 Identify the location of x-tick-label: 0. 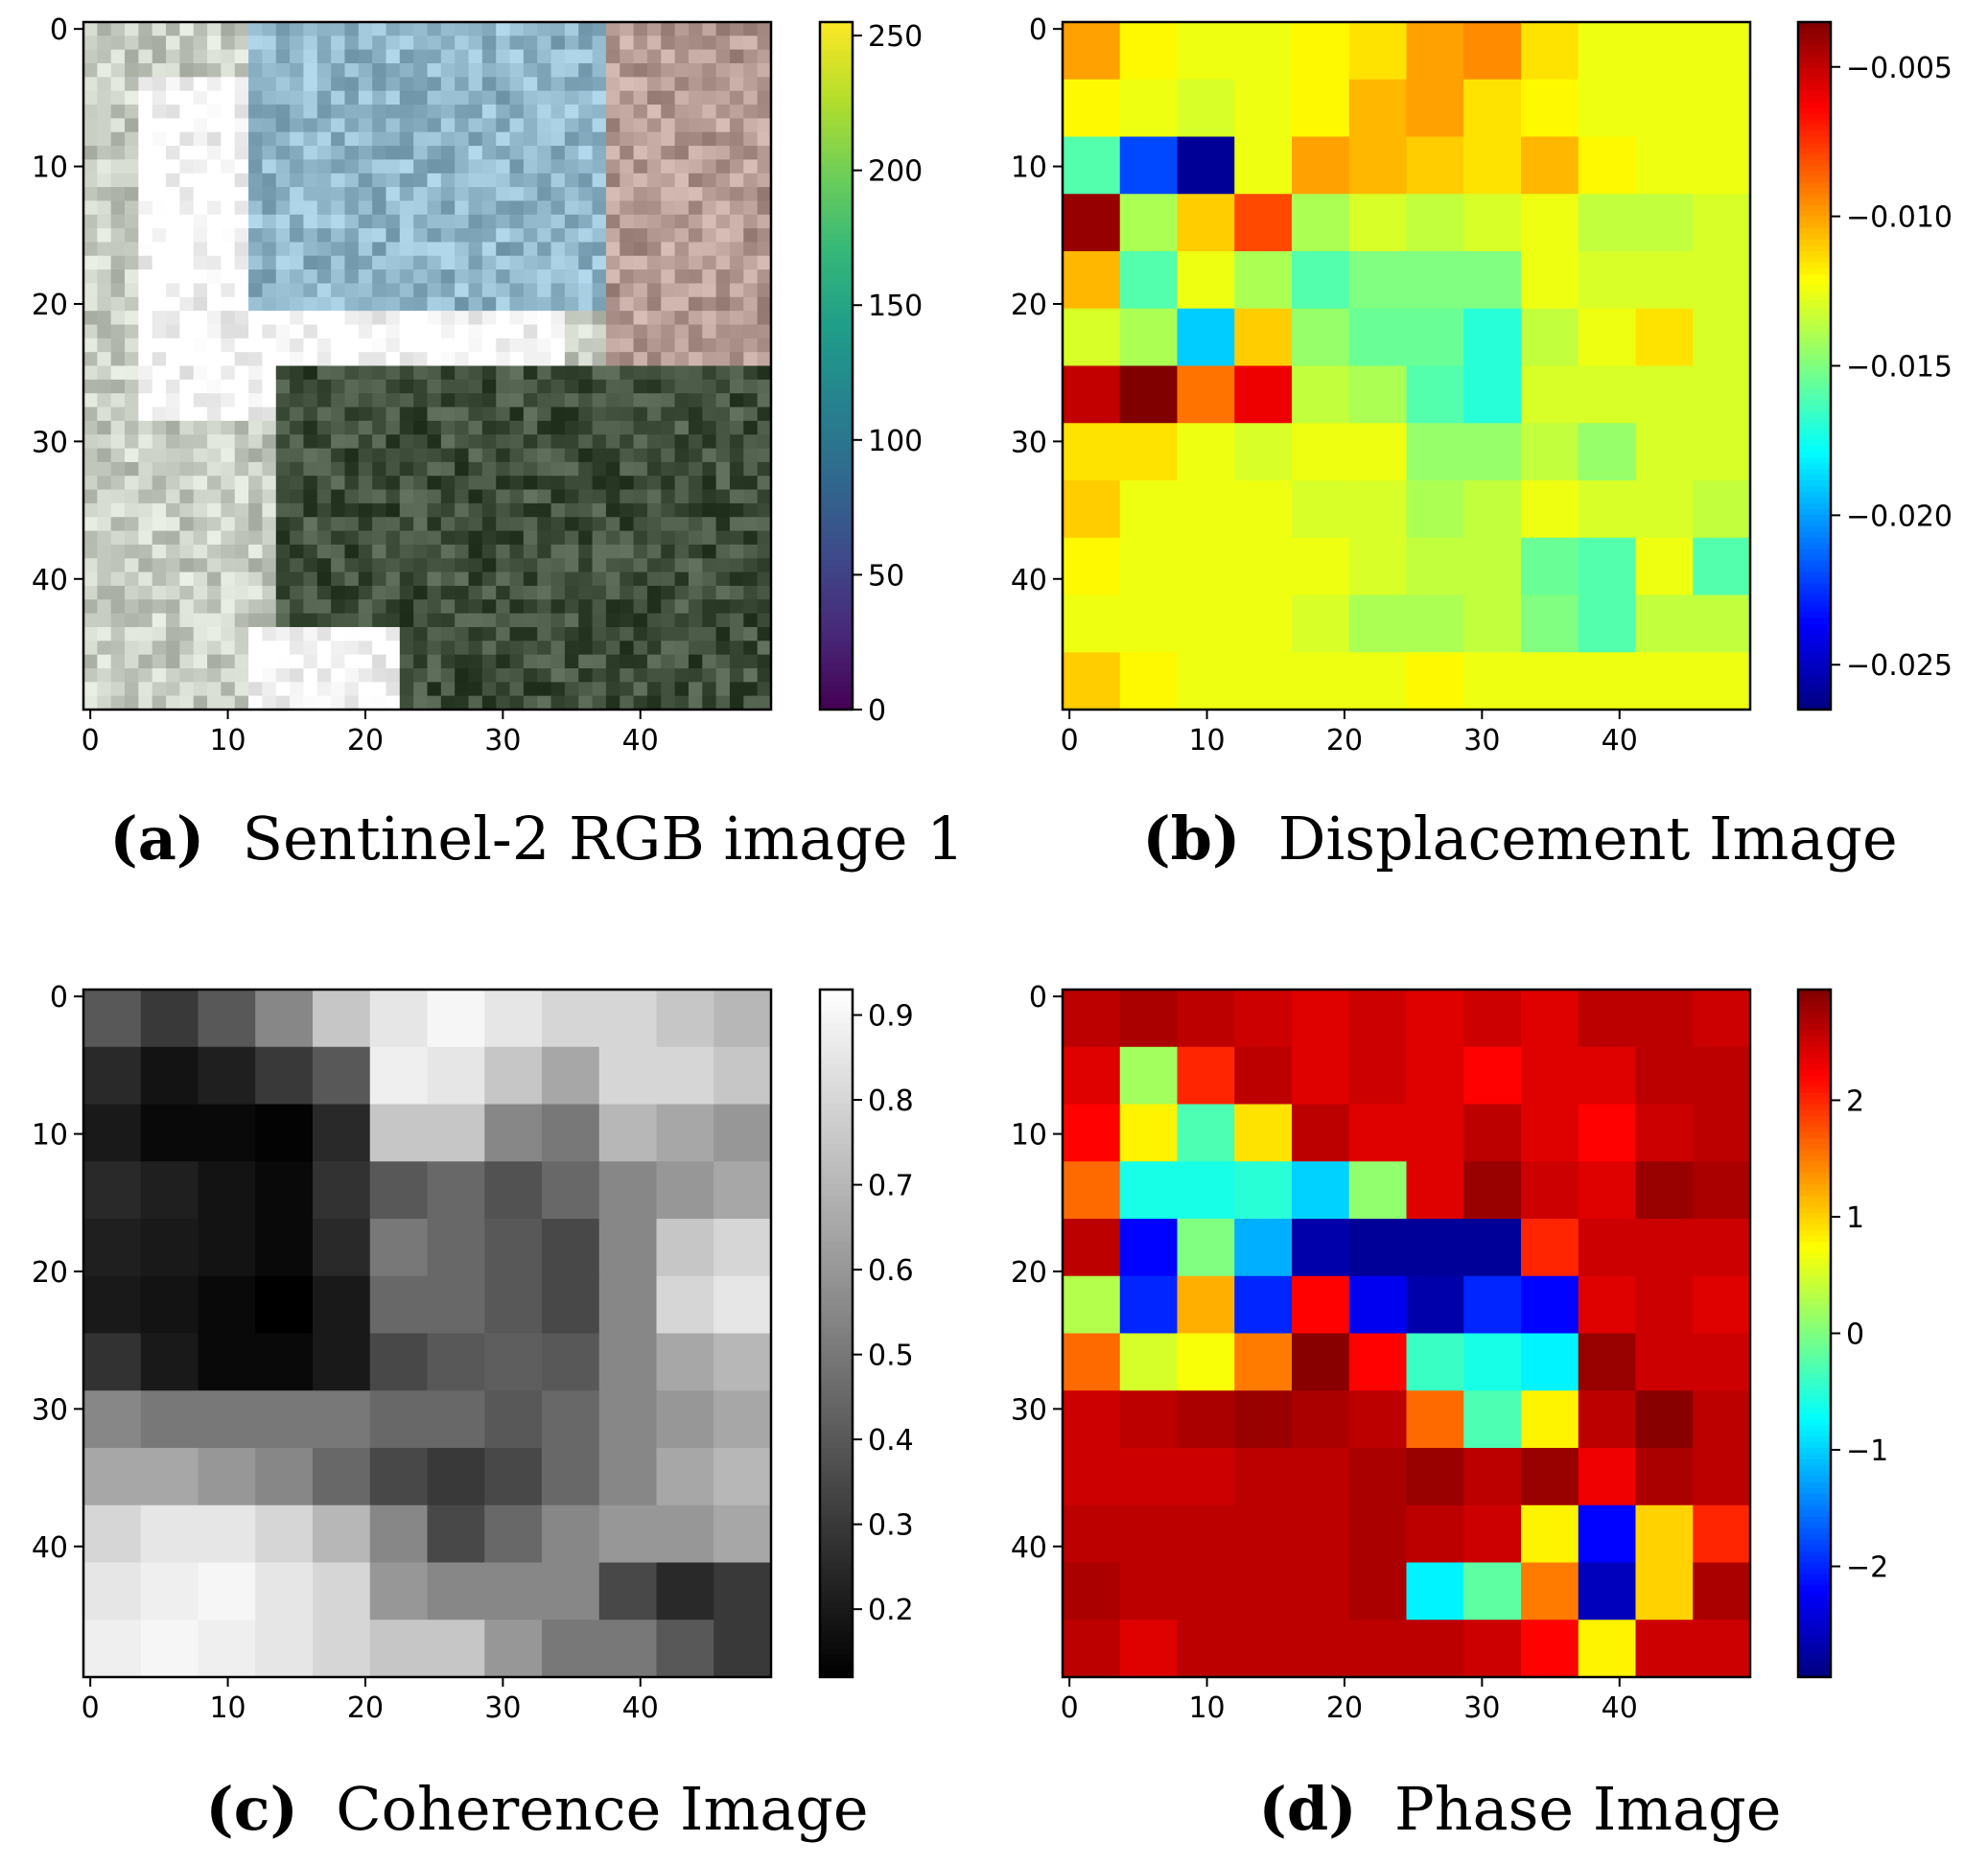
(1070, 741).